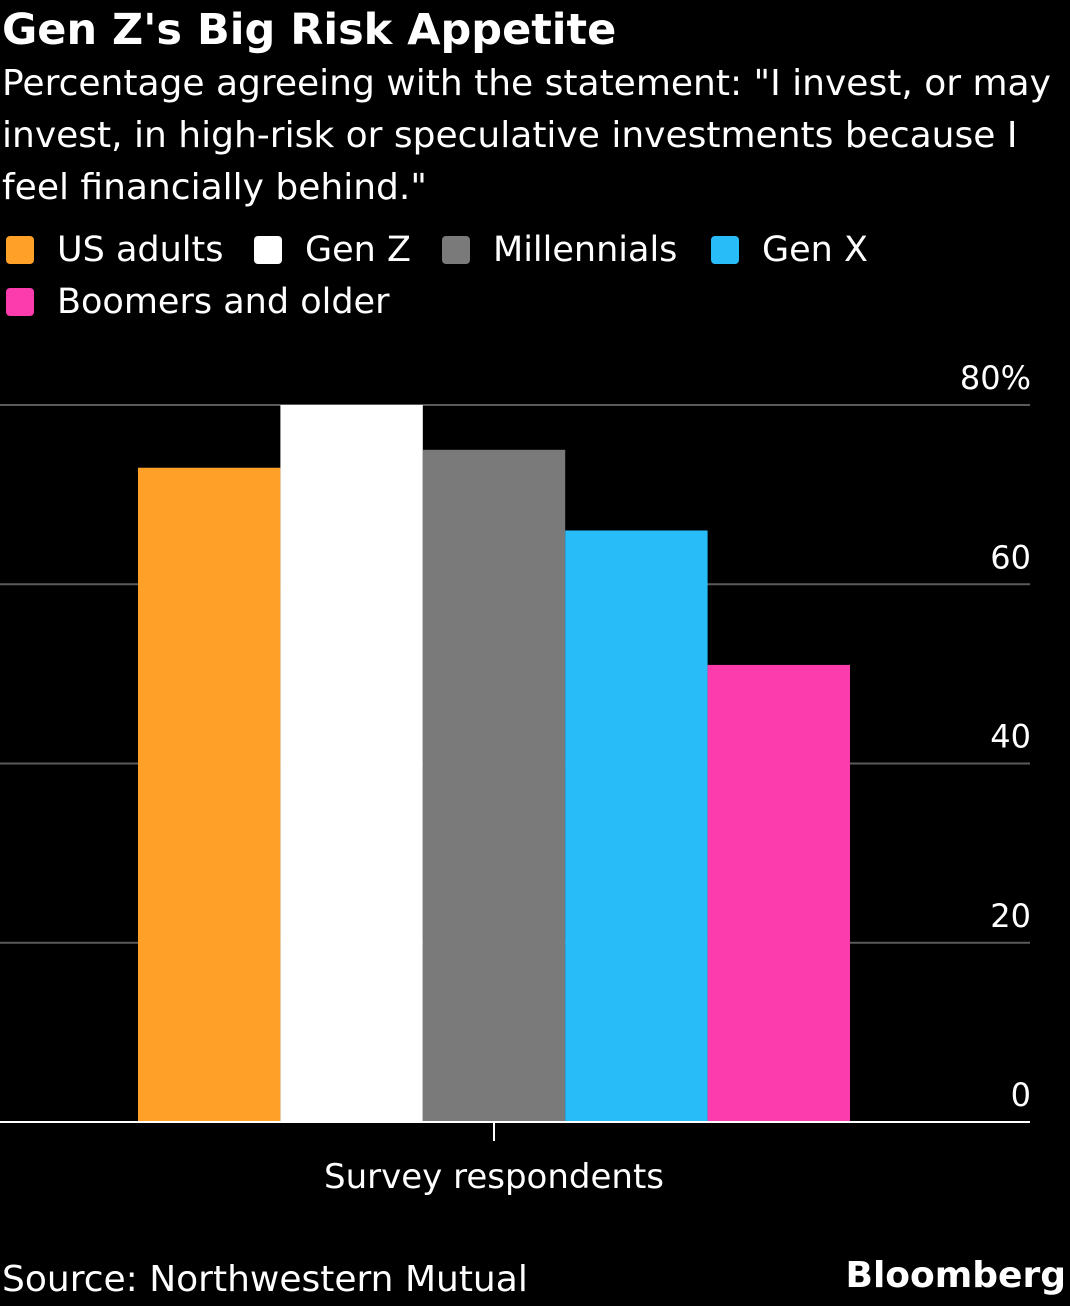  I want to click on y-tick-label-40: 40, so click(1010, 737).